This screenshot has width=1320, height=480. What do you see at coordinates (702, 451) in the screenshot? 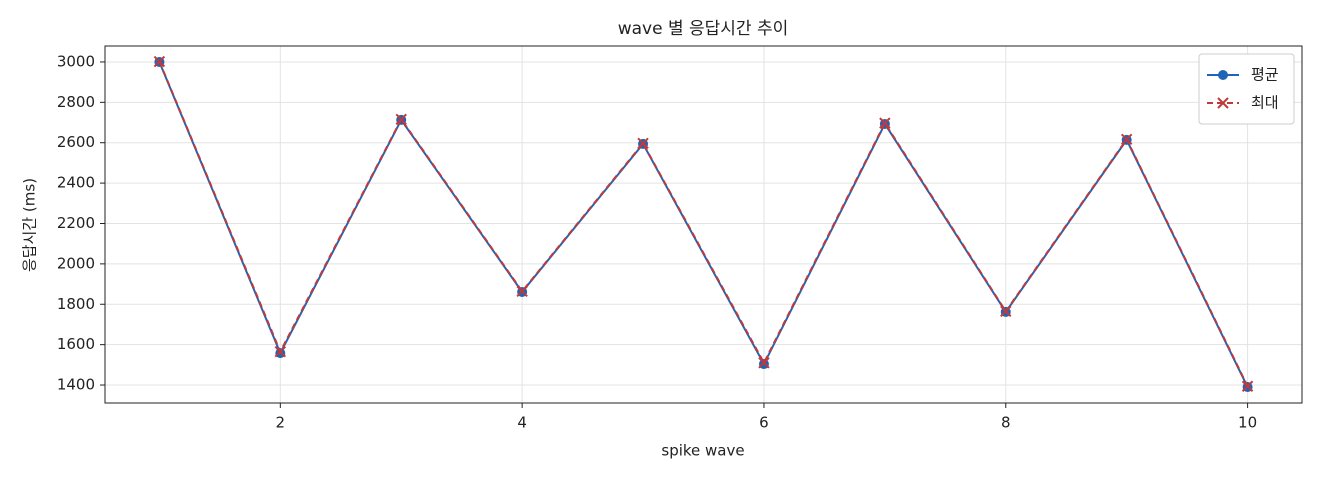
I see `x-axis-label: spike wave` at bounding box center [702, 451].